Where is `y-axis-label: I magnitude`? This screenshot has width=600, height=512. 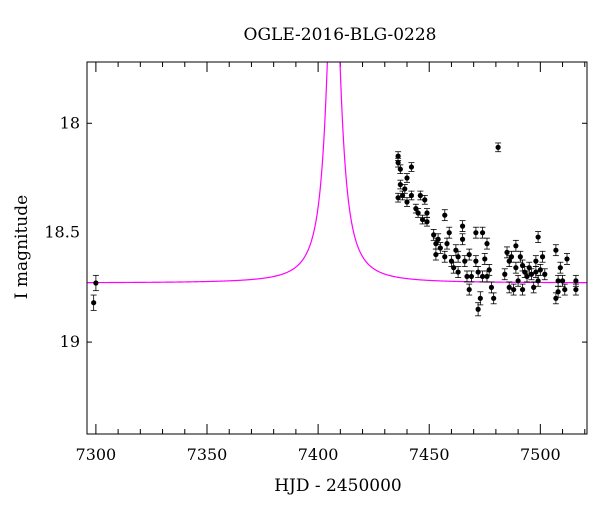 y-axis-label: I magnitude is located at coordinates (22, 247).